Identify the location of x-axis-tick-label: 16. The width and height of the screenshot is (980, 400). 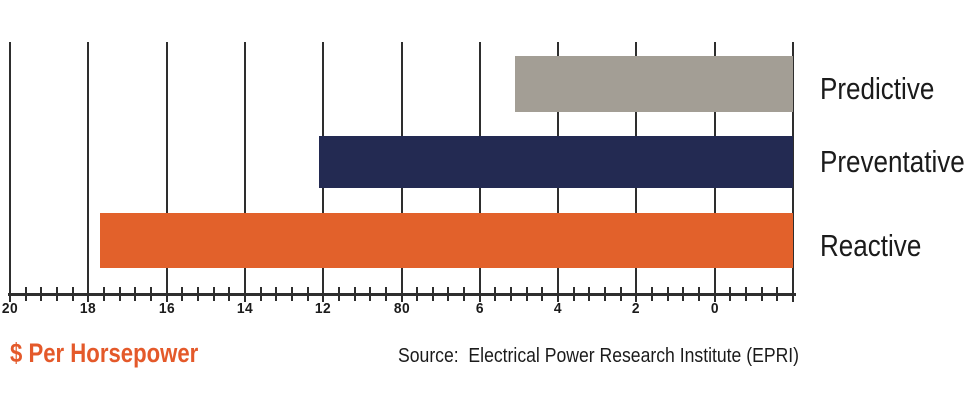
(166, 308).